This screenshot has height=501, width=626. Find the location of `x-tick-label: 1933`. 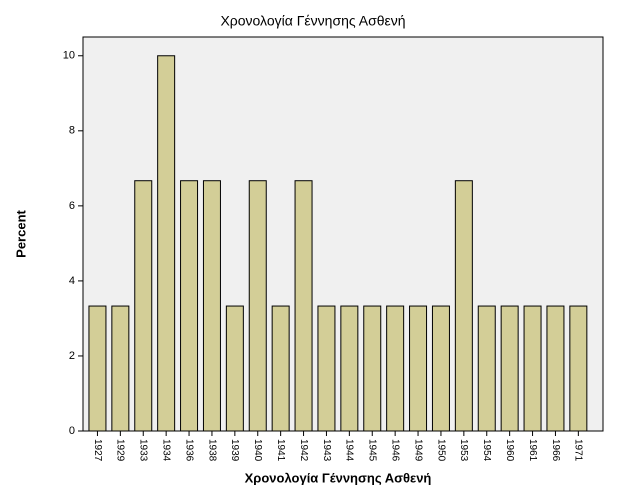

x-tick-label: 1933 is located at coordinates (143, 450).